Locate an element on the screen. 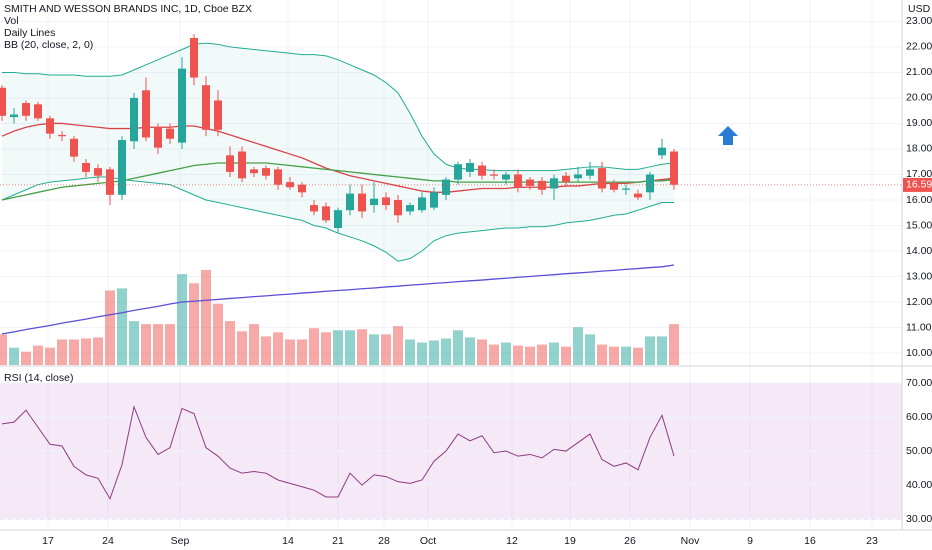 This screenshot has width=932, height=550. y-tick-label: 40.00 is located at coordinates (919, 485).